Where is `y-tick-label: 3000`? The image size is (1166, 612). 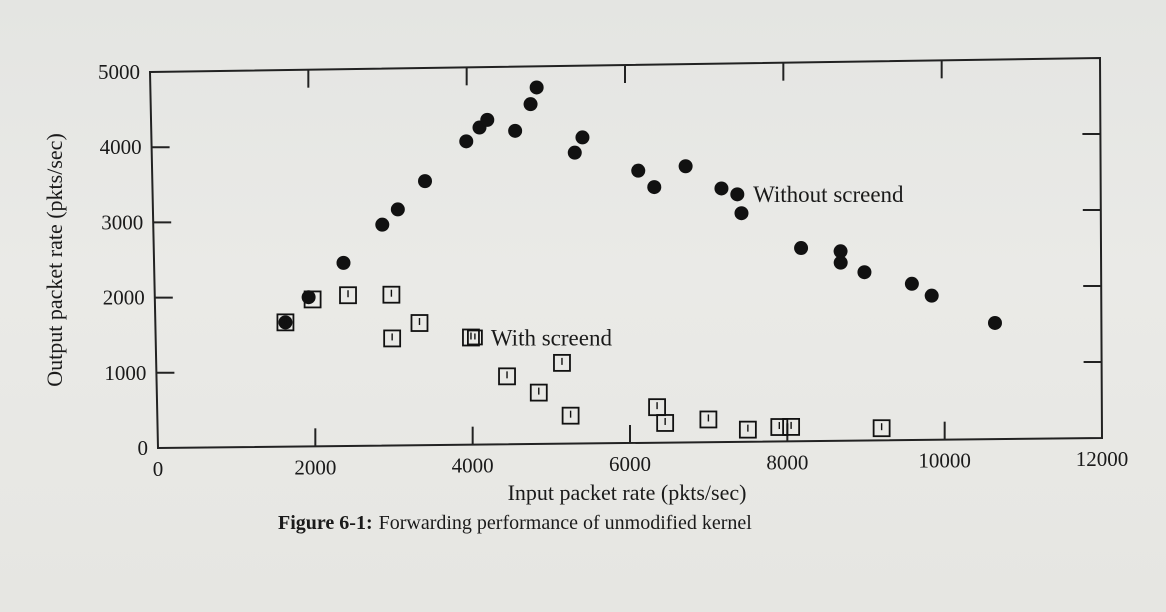
y-tick-label: 3000 is located at coordinates (122, 222).